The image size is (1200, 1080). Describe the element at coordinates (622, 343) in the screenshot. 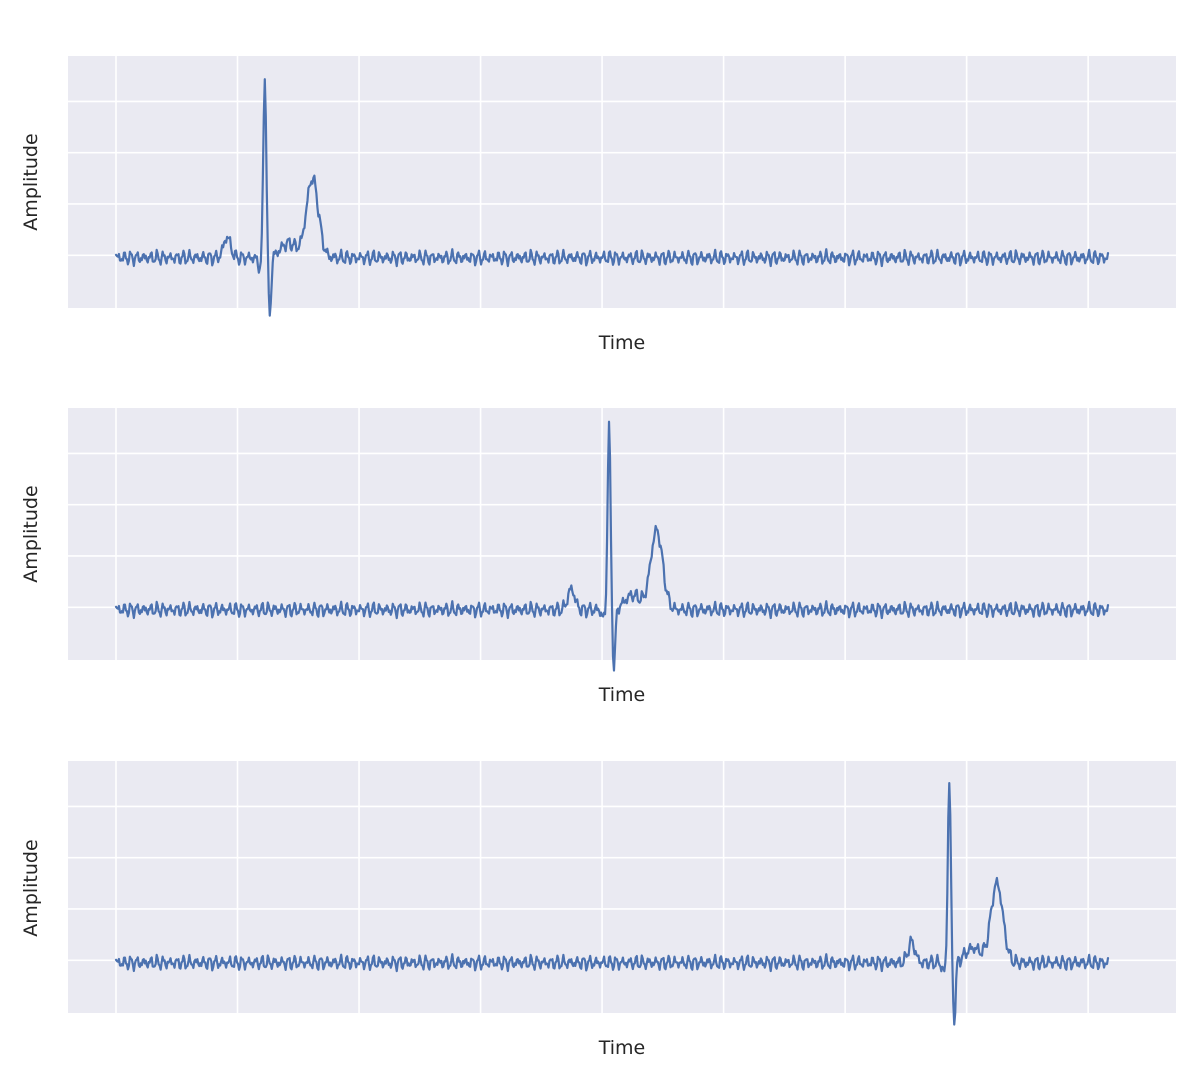

I see `x-axis-label-1: Time` at that location.